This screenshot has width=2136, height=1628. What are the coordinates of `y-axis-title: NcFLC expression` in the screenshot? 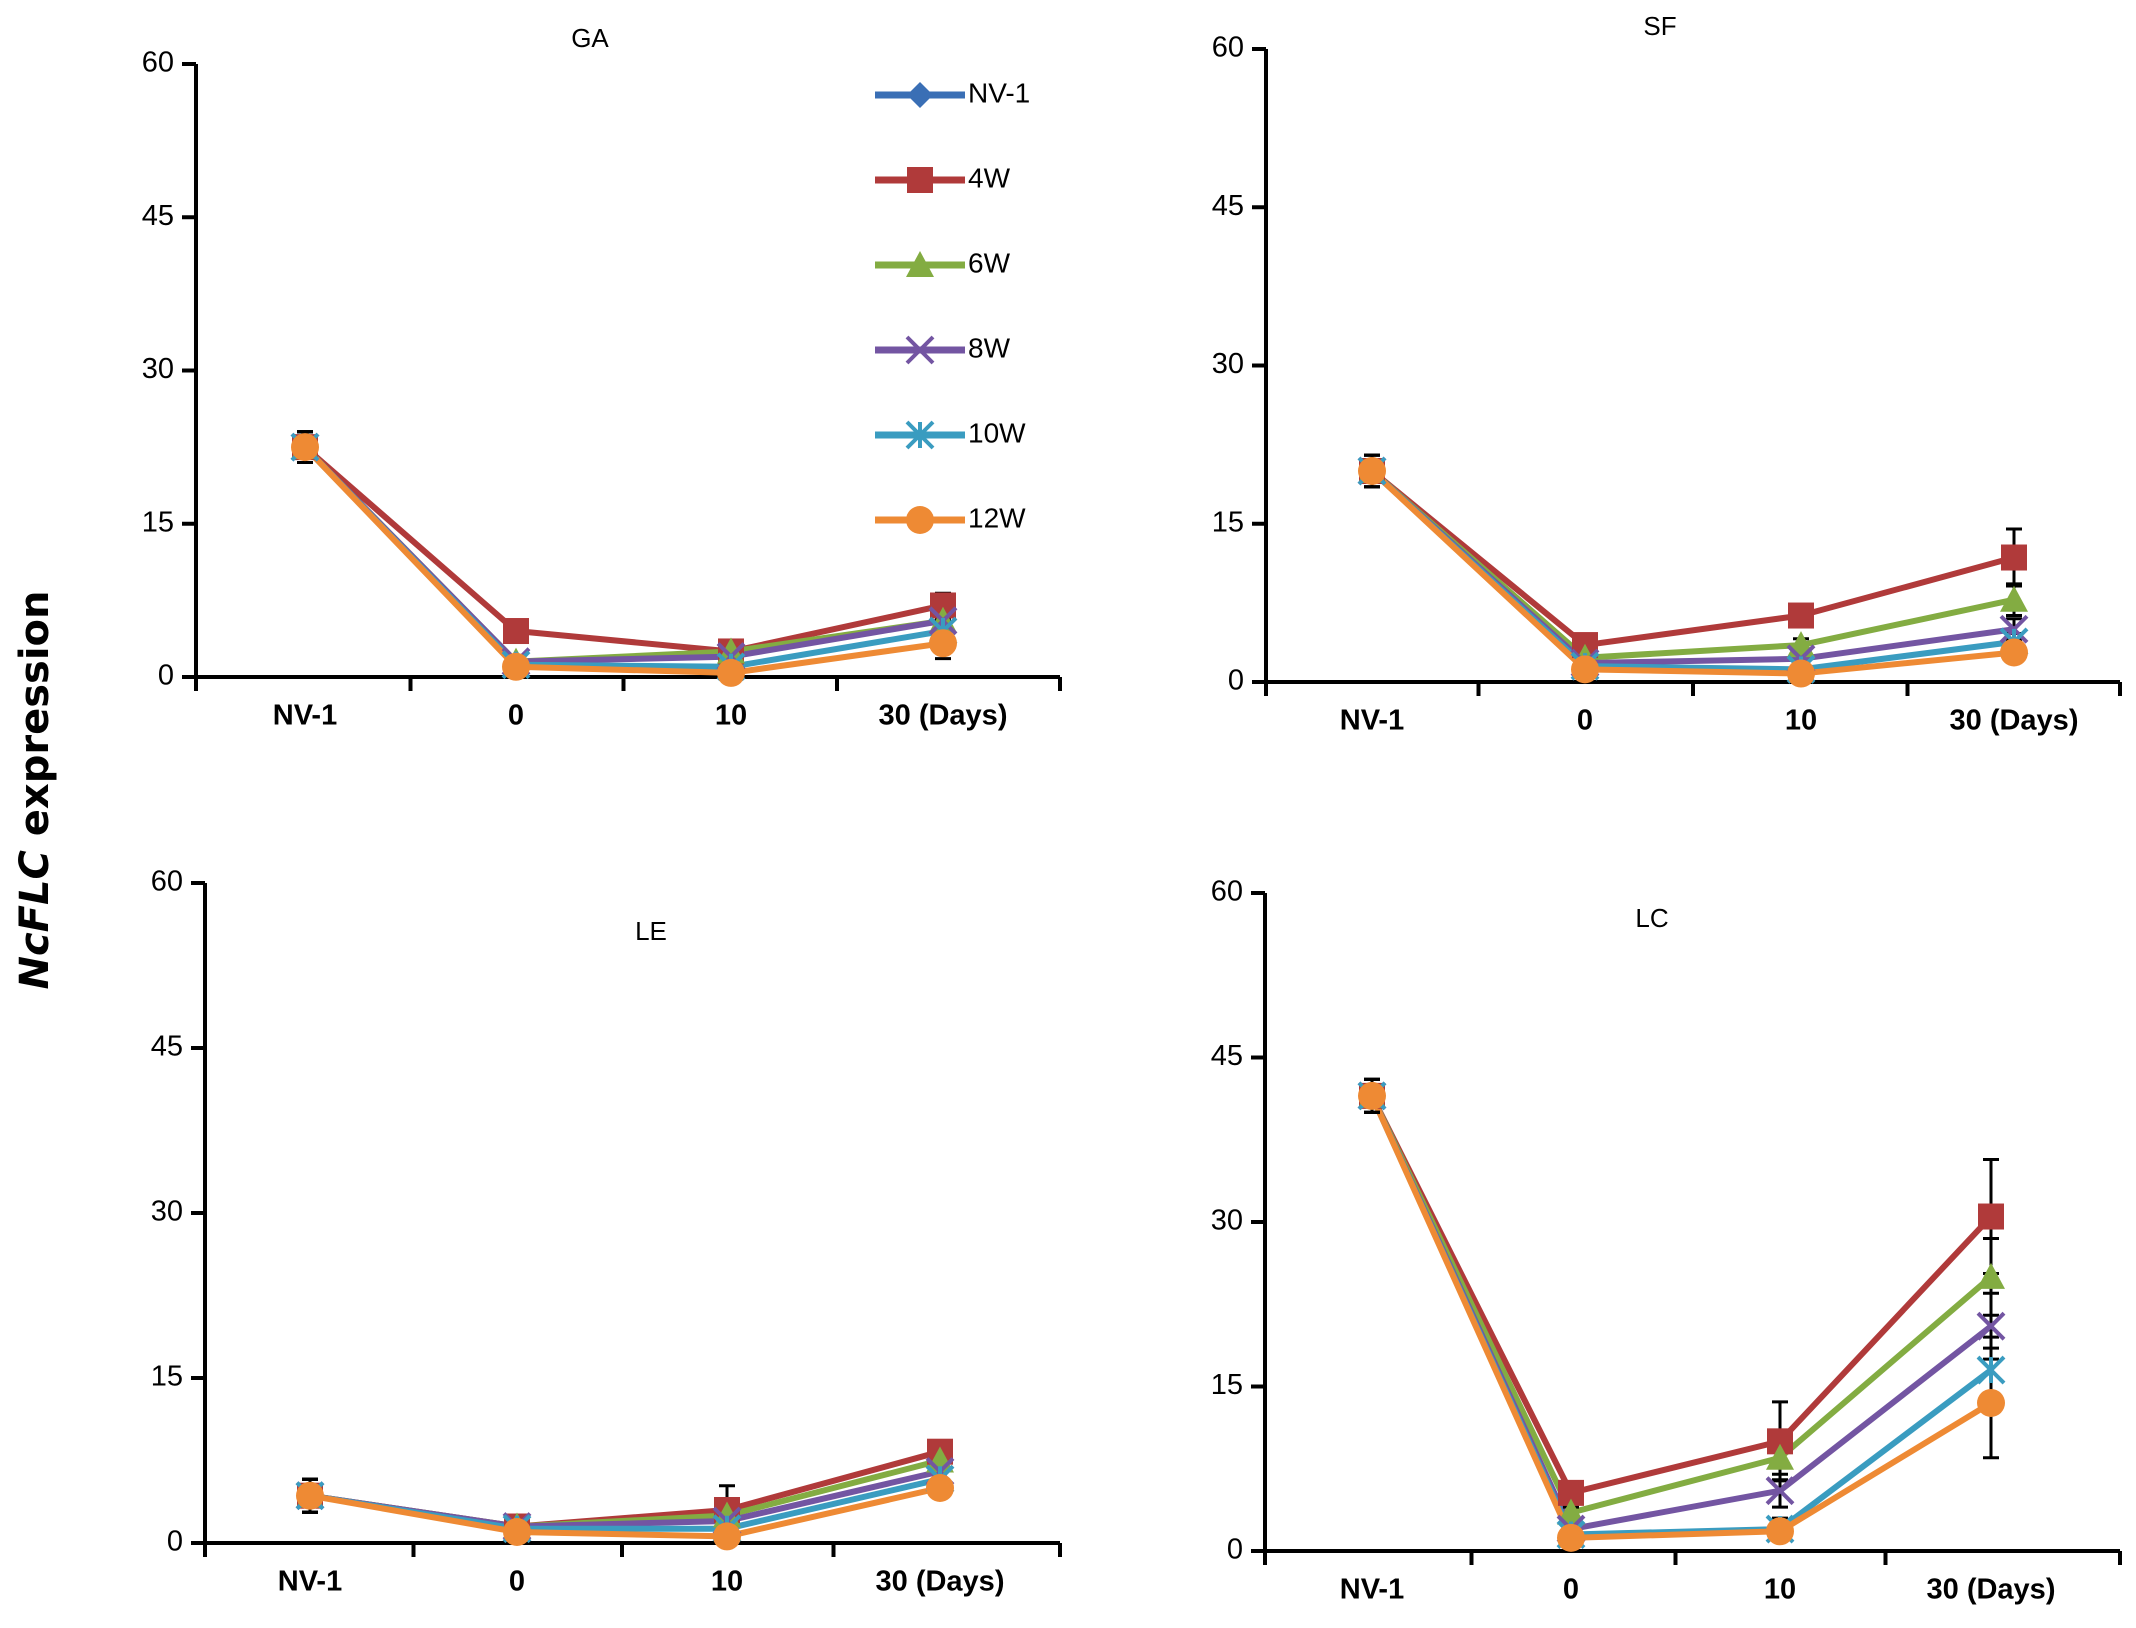 It's located at (35, 811).